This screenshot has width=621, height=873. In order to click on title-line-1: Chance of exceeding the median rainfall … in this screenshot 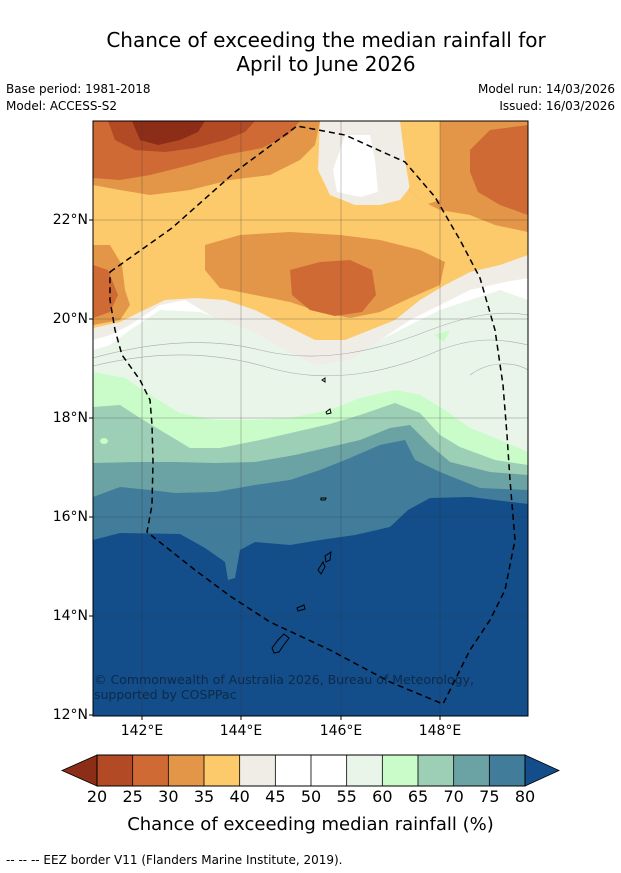, I will do `click(326, 40)`.